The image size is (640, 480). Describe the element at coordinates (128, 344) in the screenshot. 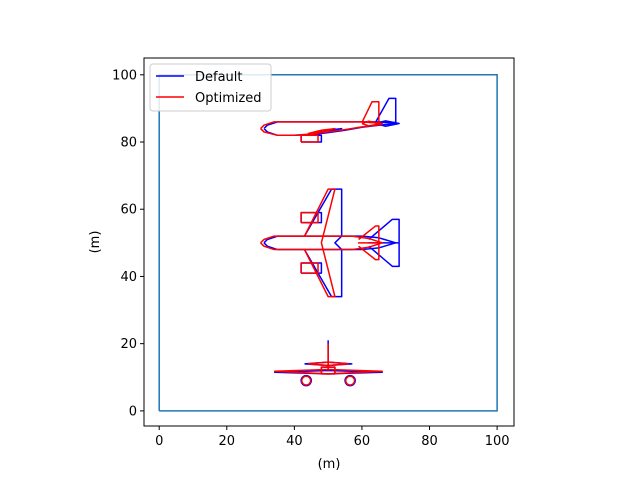

I see `y-tick-label: 20` at that location.